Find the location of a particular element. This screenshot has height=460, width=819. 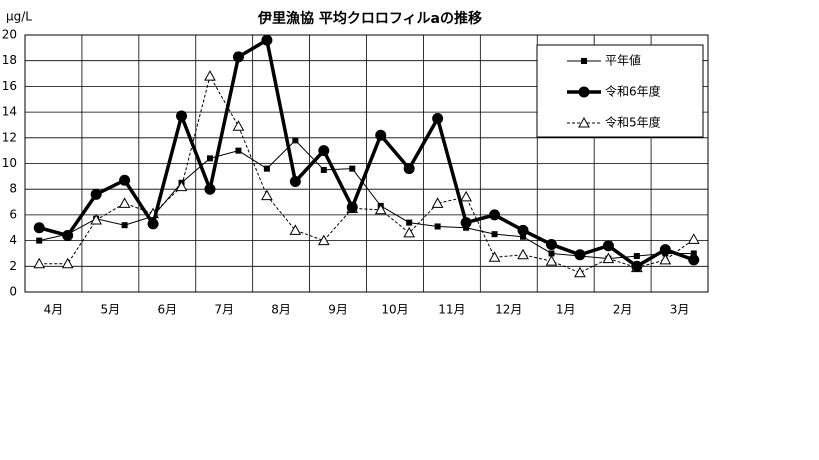

legend-label: 令和6年度 is located at coordinates (633, 91).